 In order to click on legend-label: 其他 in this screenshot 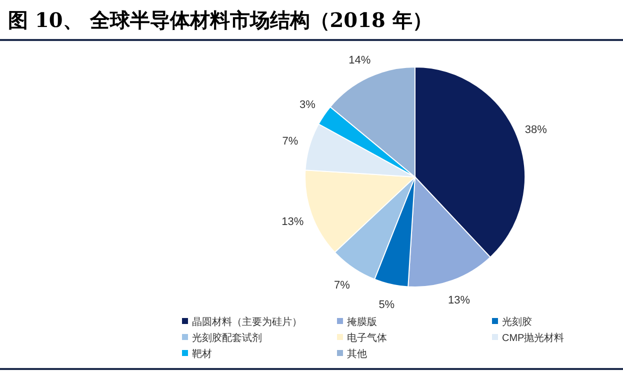, I will do `click(357, 354)`.